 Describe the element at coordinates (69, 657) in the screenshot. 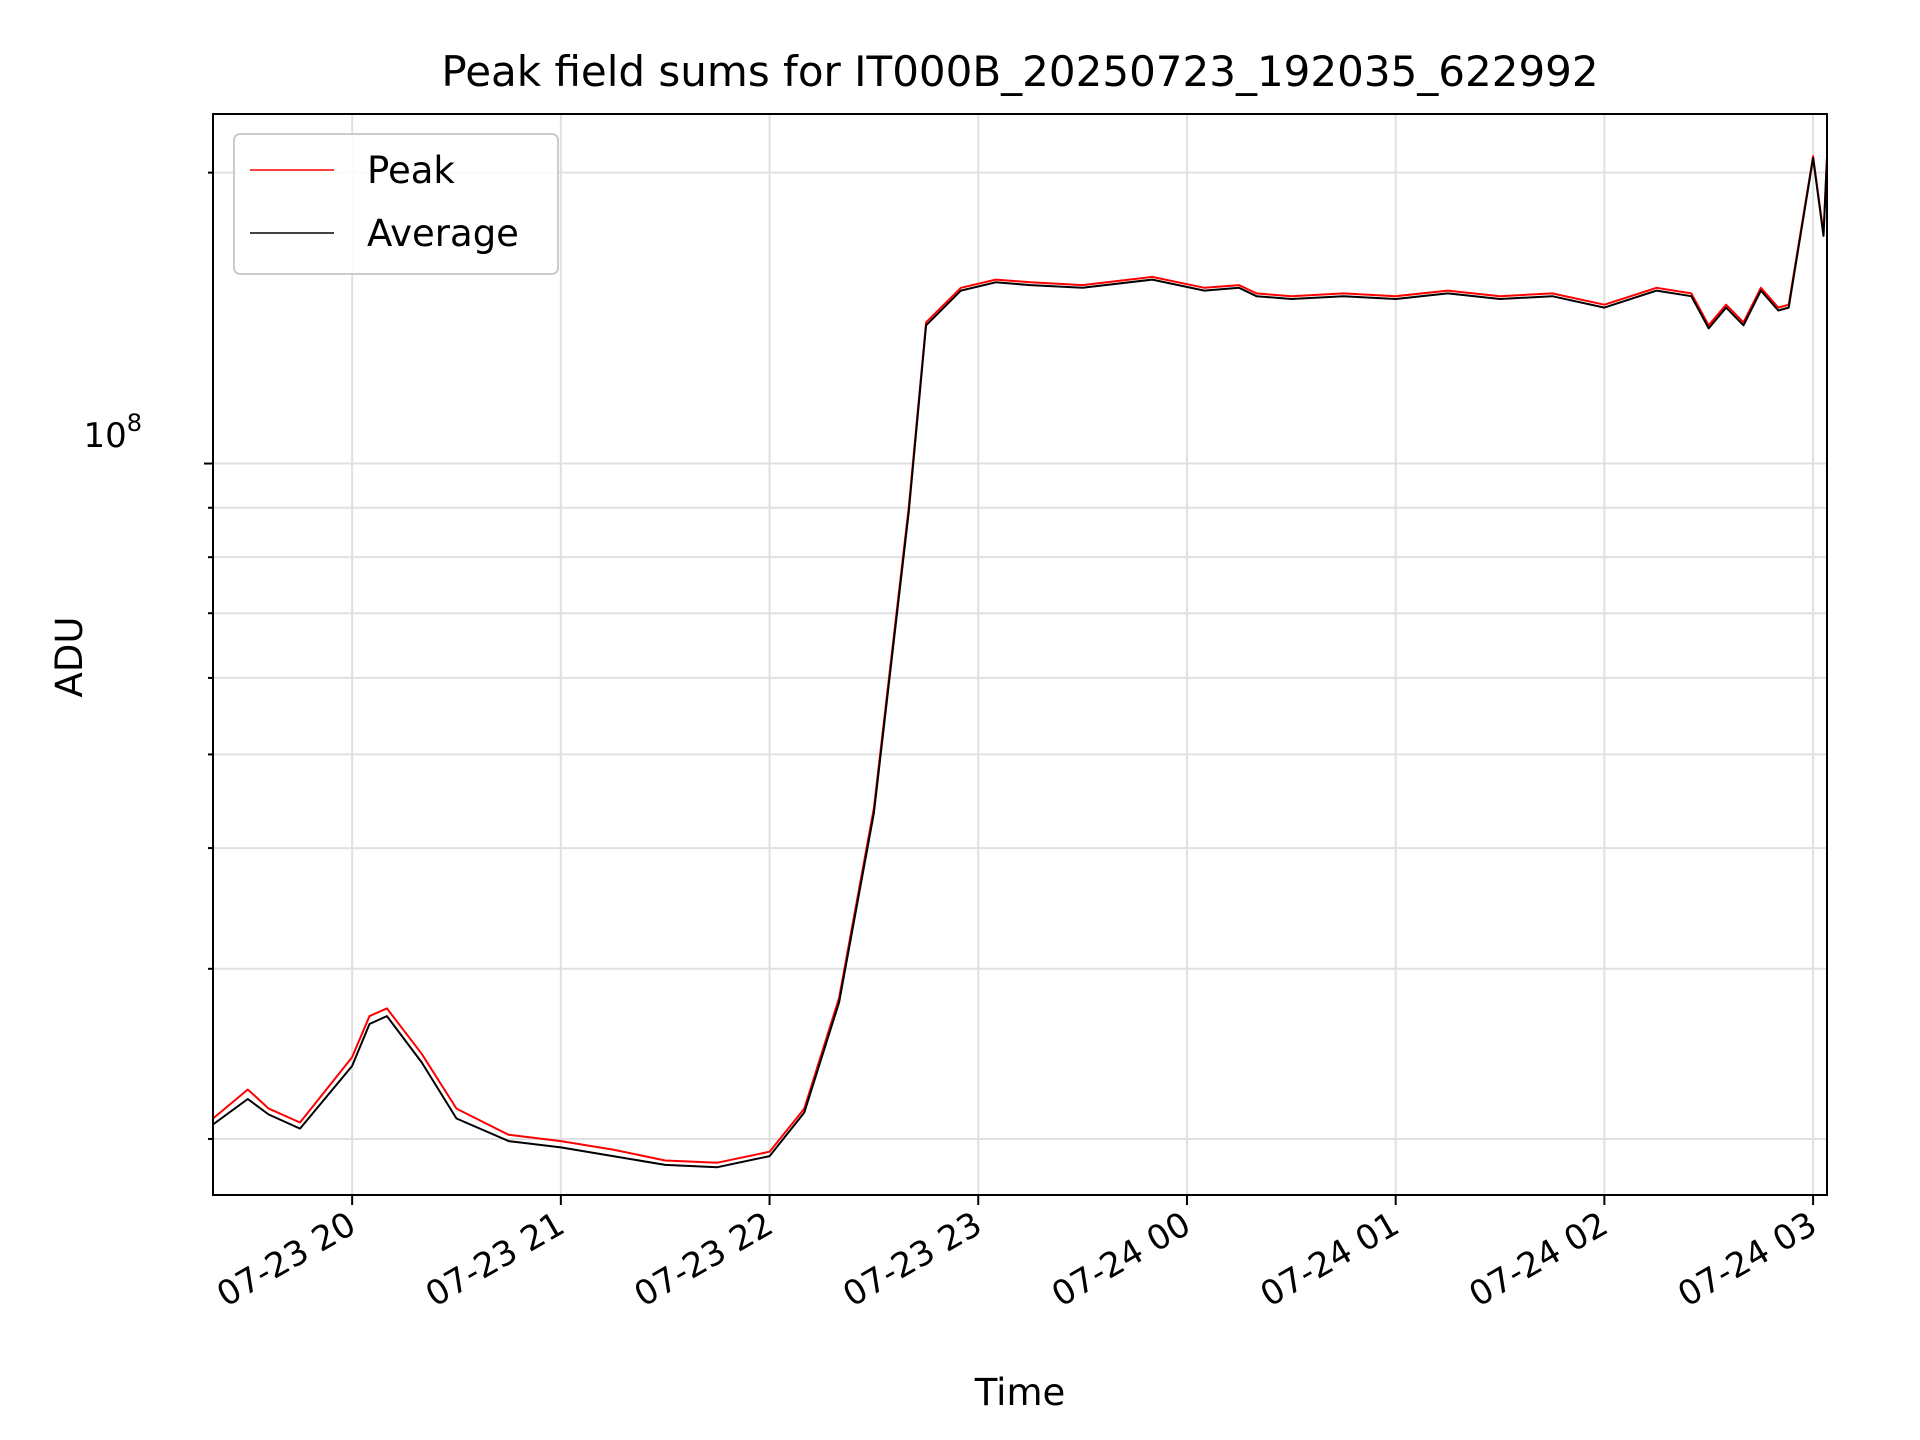

I see `y-axis-label: ADU` at that location.